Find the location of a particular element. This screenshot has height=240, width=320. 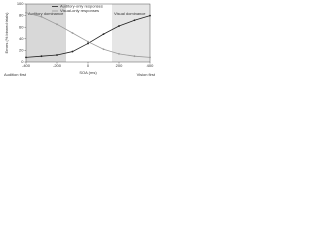

x-tick-label: -400 is located at coordinates (26, 65).